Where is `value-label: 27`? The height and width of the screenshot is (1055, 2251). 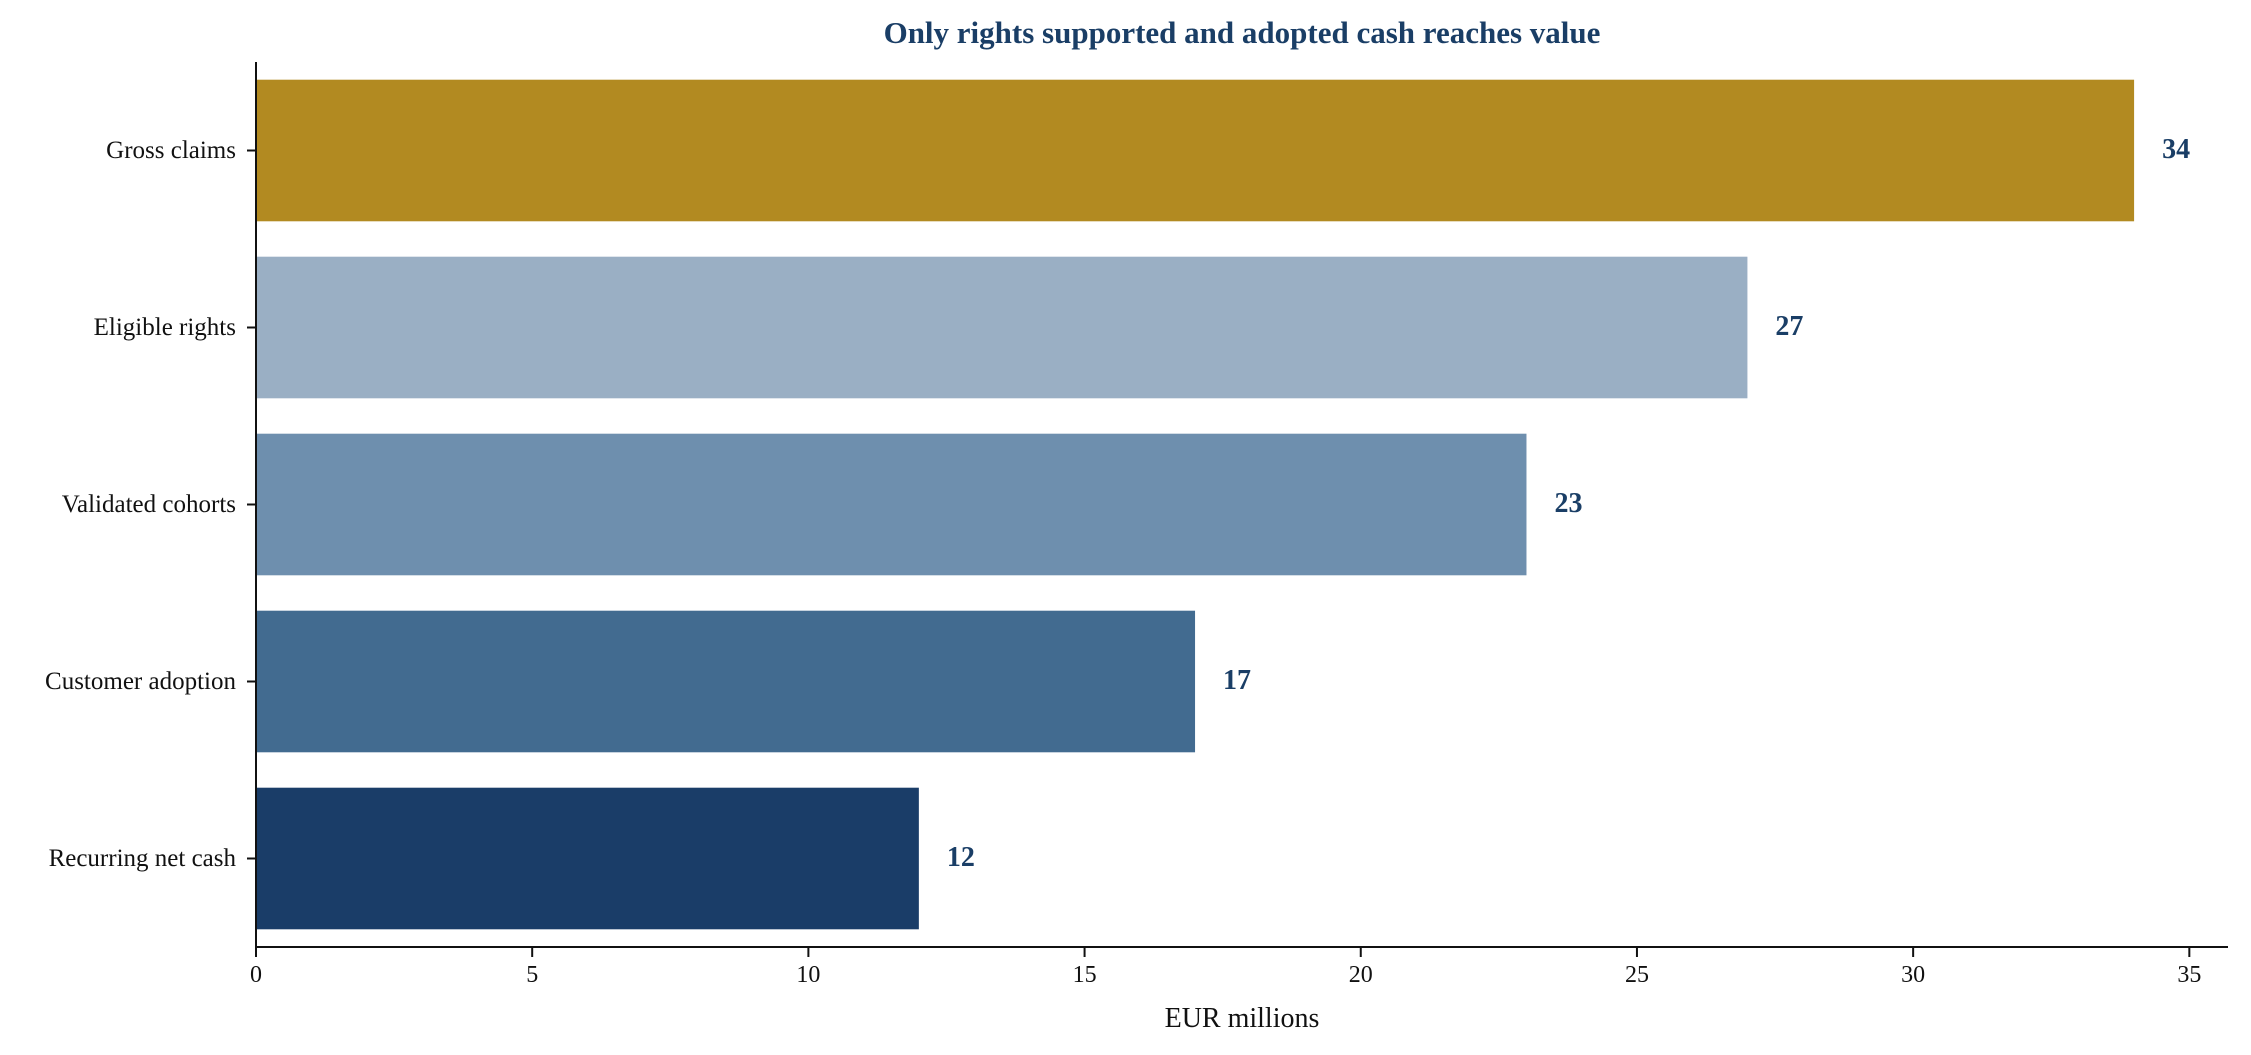
value-label: 27 is located at coordinates (1789, 326).